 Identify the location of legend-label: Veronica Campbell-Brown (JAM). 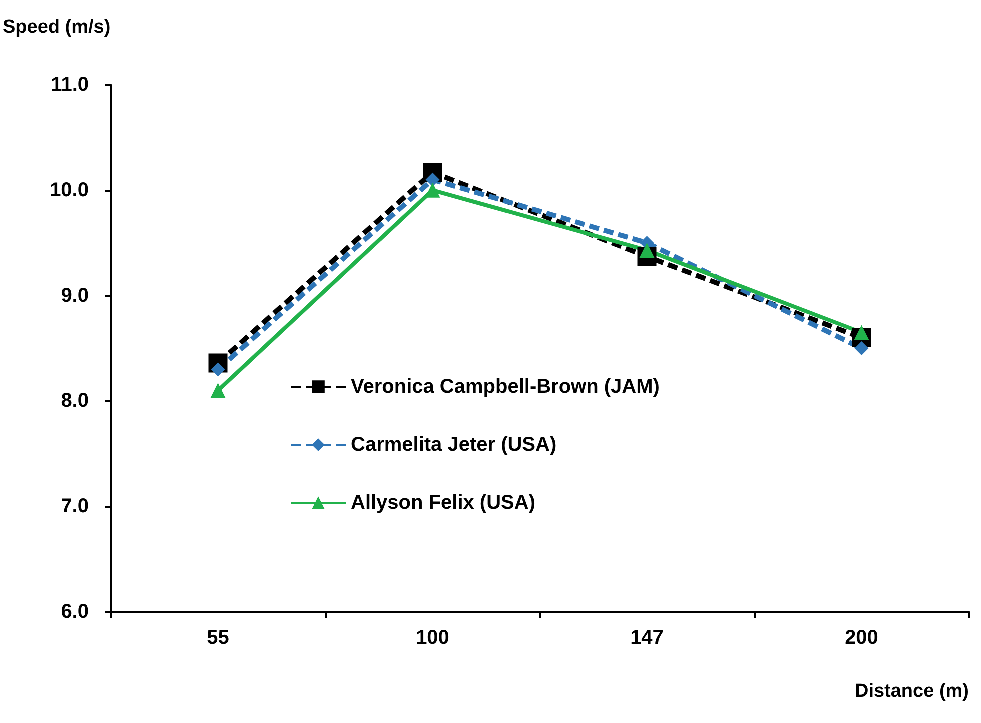
(505, 387).